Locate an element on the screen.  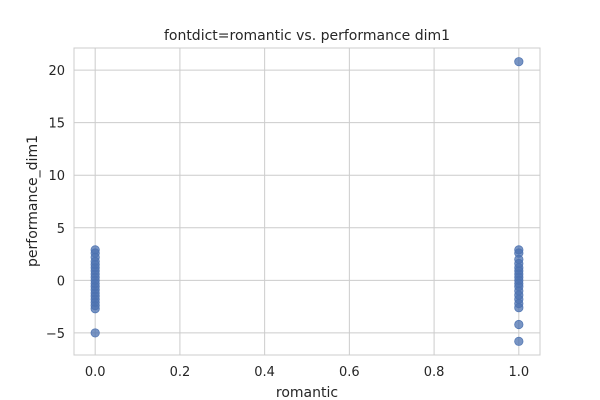
x-tick-label: 0.0 is located at coordinates (95, 372).